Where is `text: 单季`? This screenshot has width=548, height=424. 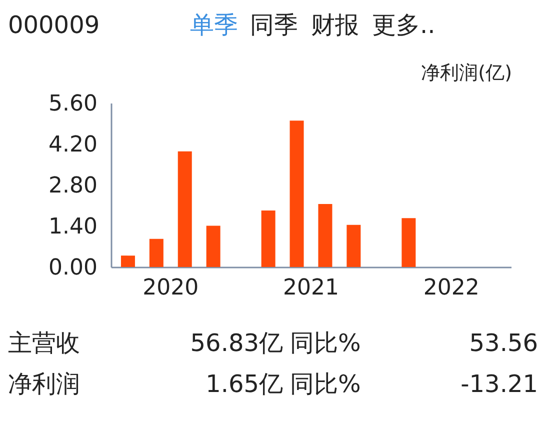
text: 单季 is located at coordinates (214, 25).